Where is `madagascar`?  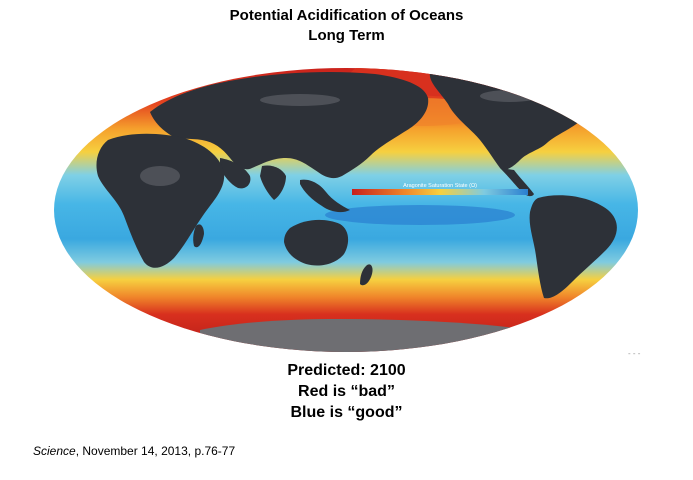
madagascar is located at coordinates (198, 236).